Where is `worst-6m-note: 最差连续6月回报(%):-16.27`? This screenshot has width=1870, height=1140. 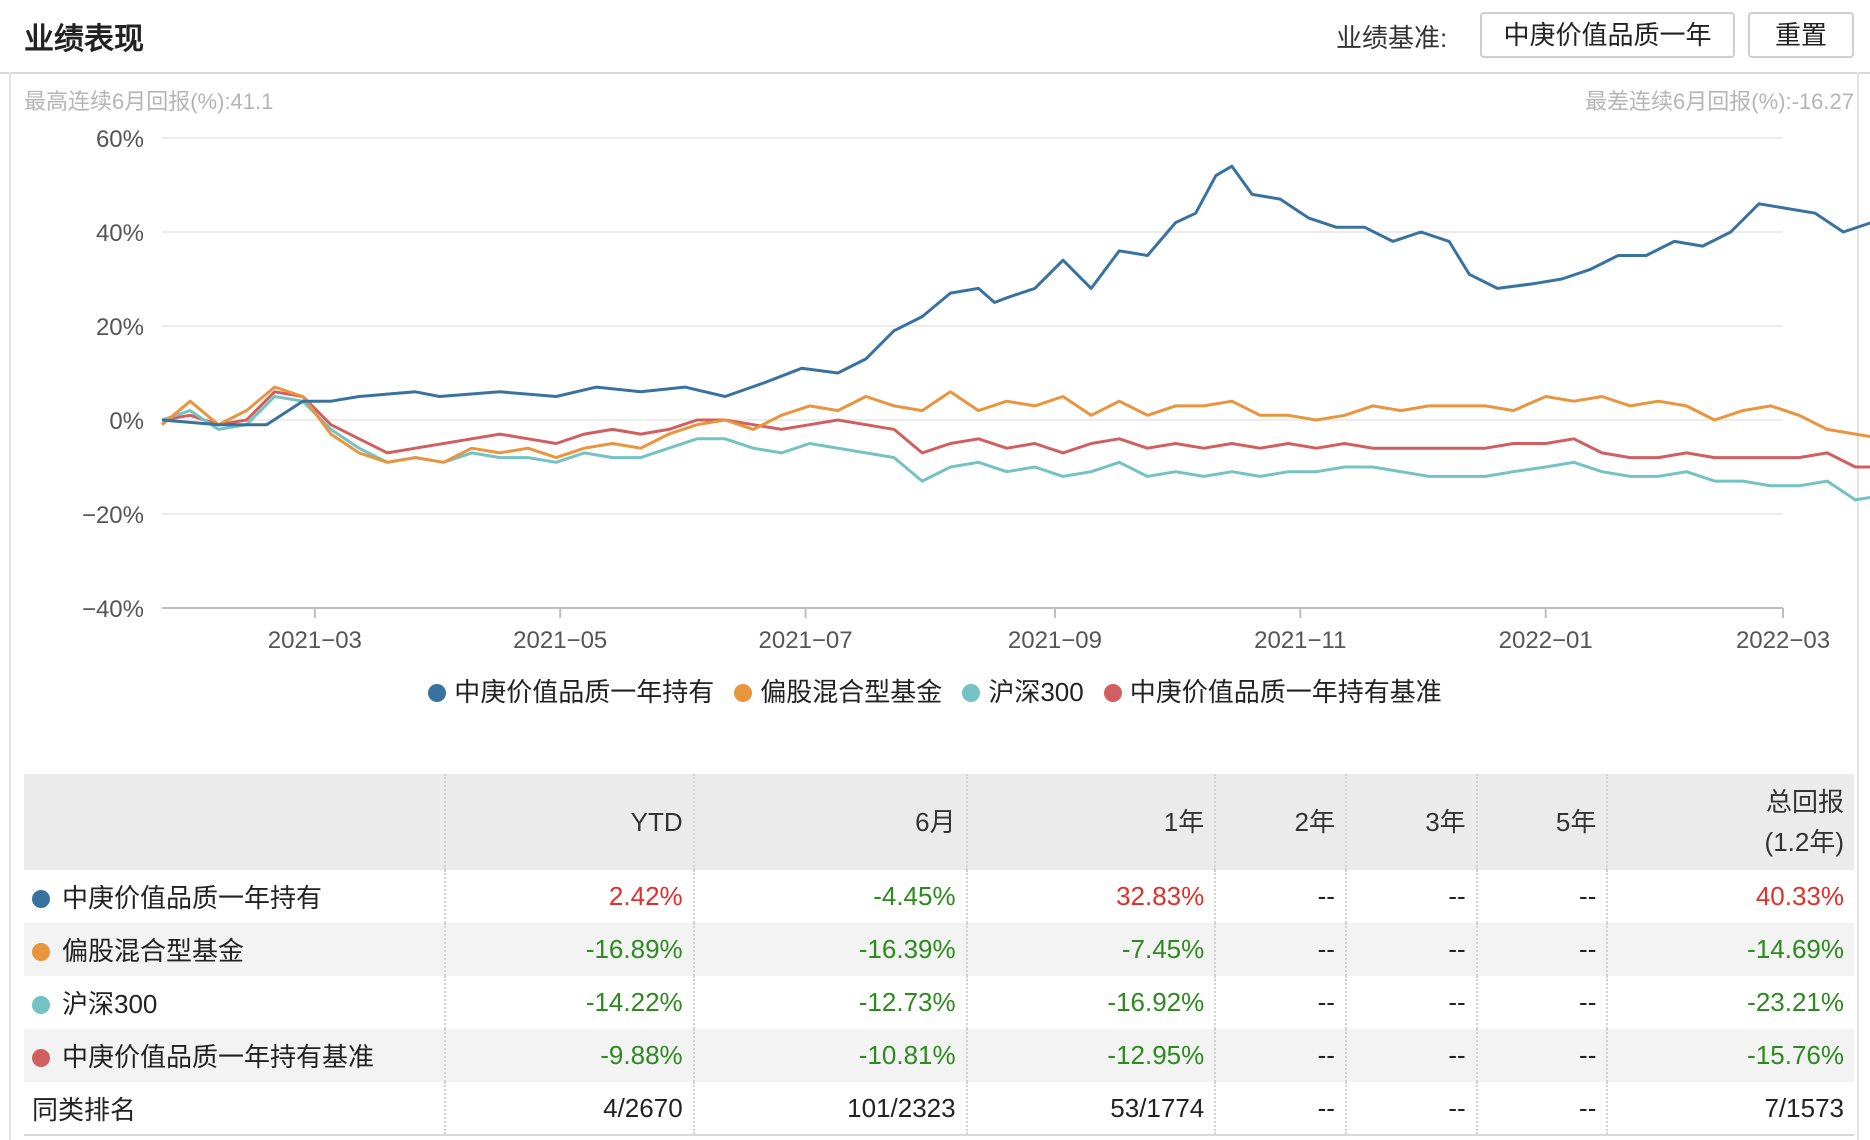
worst-6m-note: 最差连续6月回报(%):-16.27 is located at coordinates (1719, 101).